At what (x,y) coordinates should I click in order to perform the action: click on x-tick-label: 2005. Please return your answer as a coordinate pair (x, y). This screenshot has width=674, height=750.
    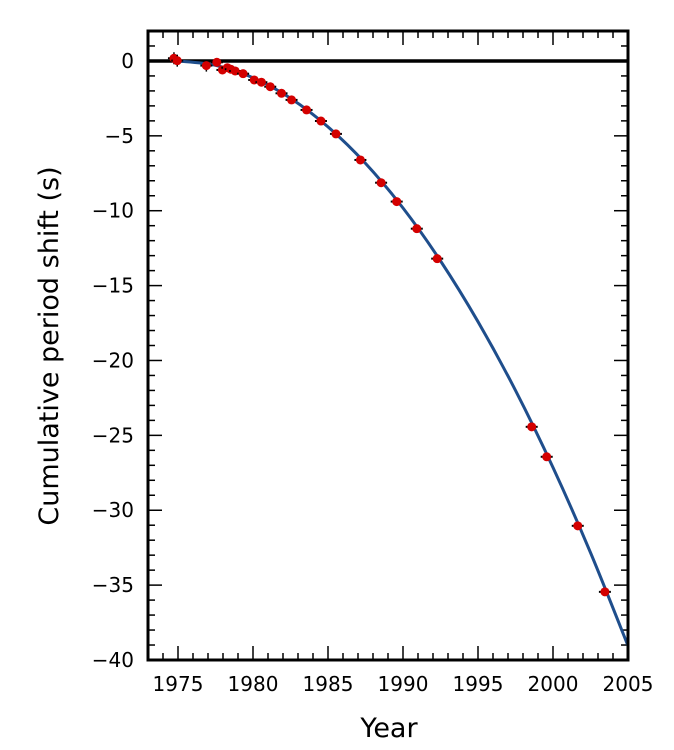
    Looking at the image, I should click on (628, 684).